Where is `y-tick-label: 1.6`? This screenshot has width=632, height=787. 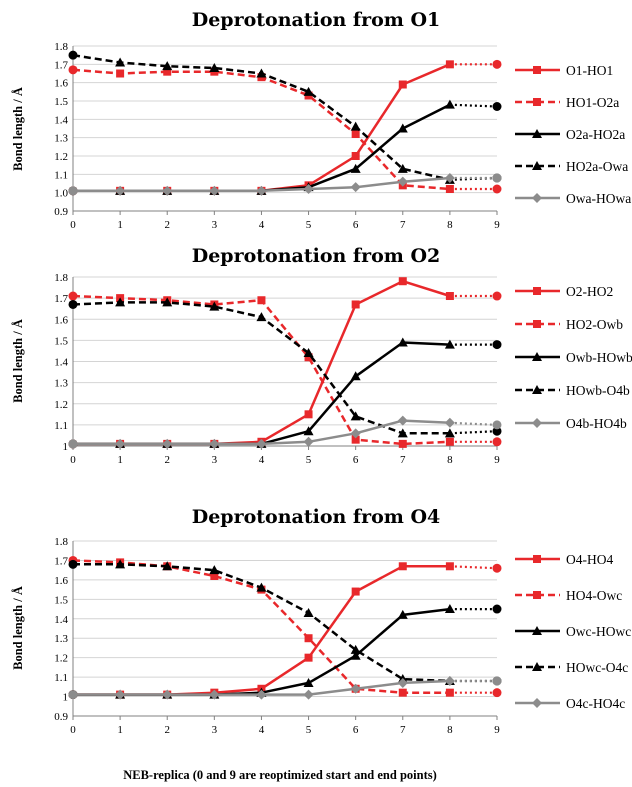
y-tick-label: 1.6 is located at coordinates (61, 84).